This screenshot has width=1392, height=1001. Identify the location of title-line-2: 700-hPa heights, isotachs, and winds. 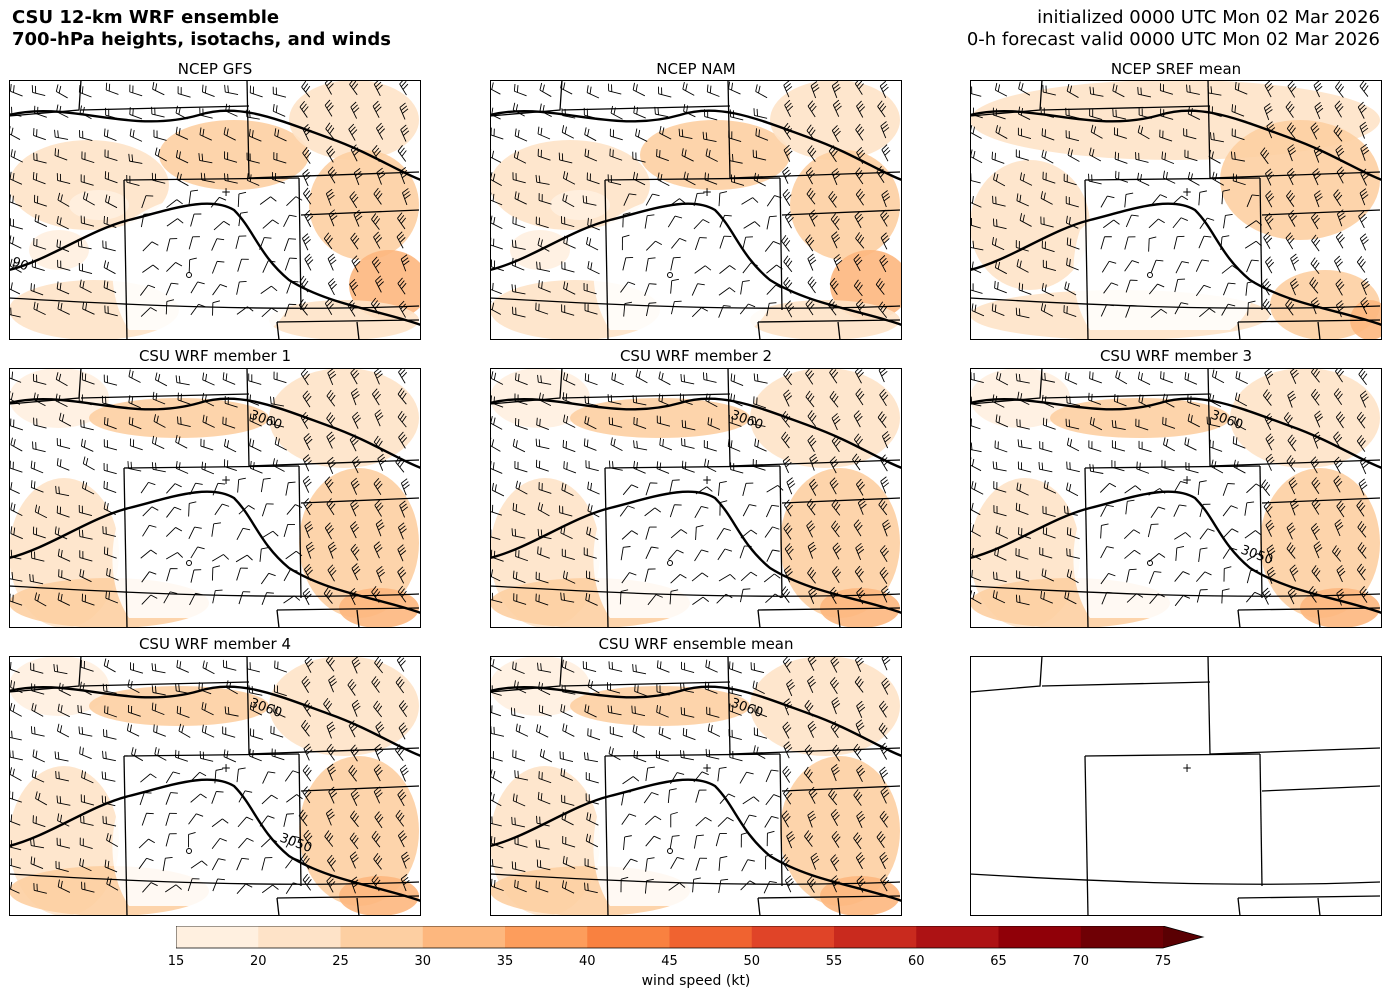
(201, 39).